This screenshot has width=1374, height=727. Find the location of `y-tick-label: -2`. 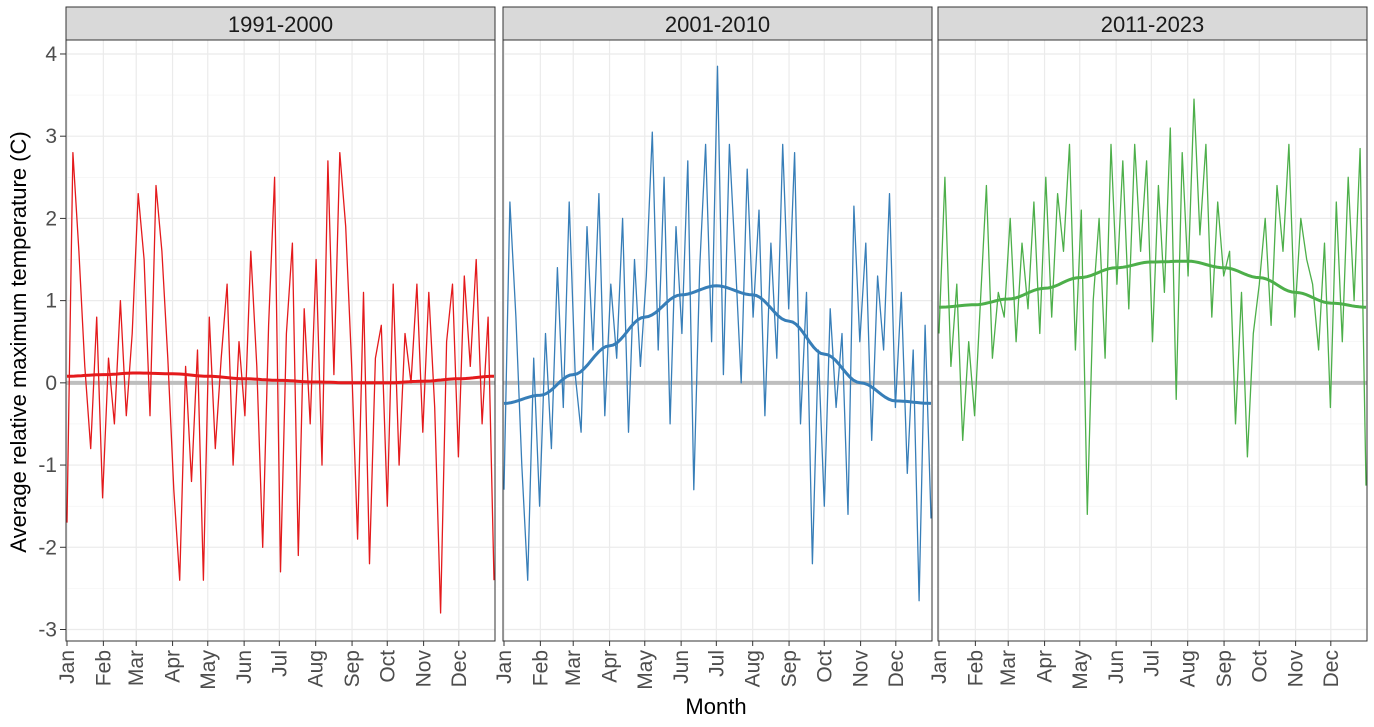

y-tick-label: -2 is located at coordinates (47, 547).